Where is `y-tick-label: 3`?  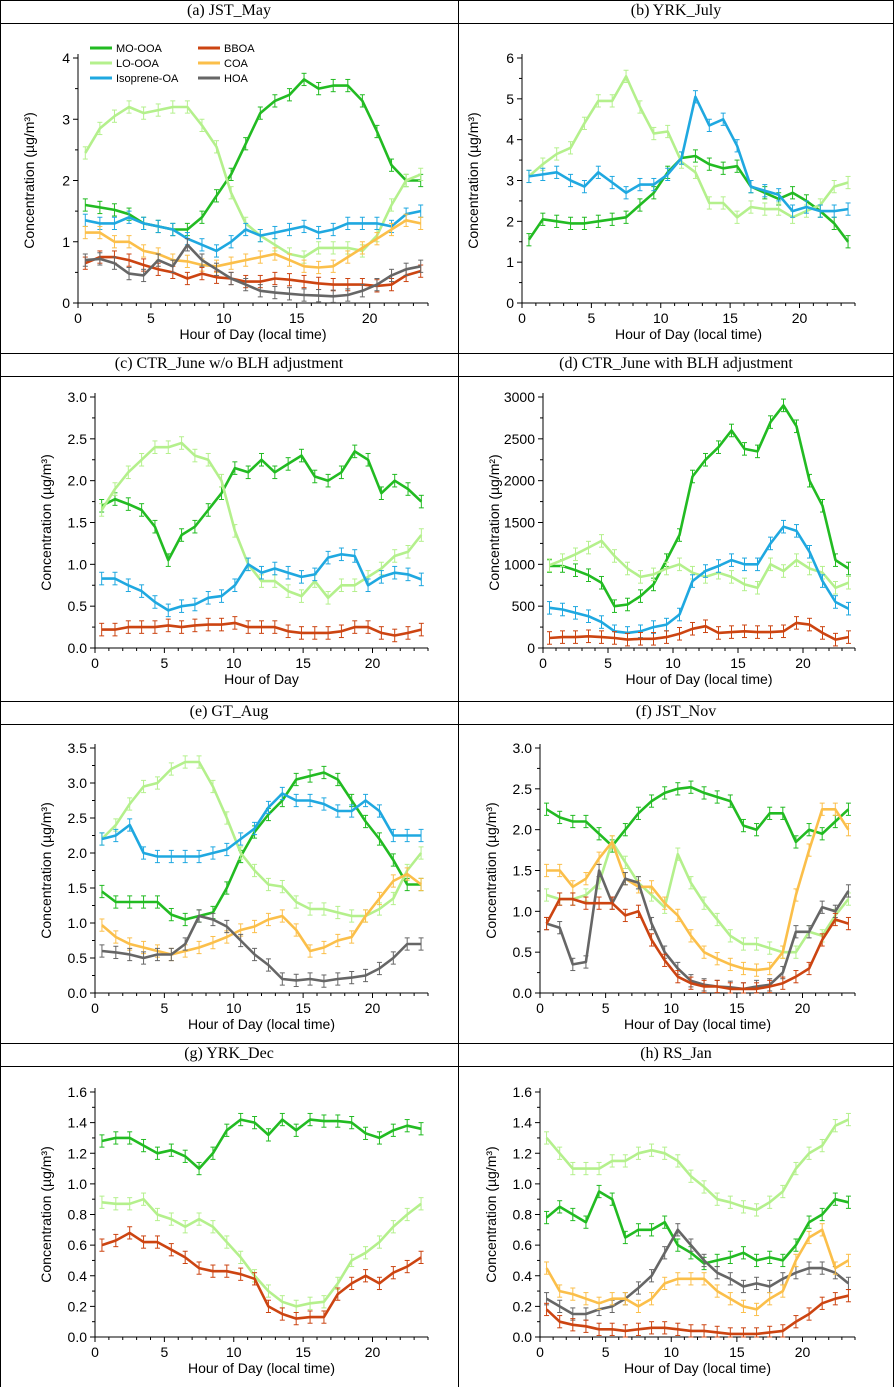
y-tick-label: 3 is located at coordinates (510, 181).